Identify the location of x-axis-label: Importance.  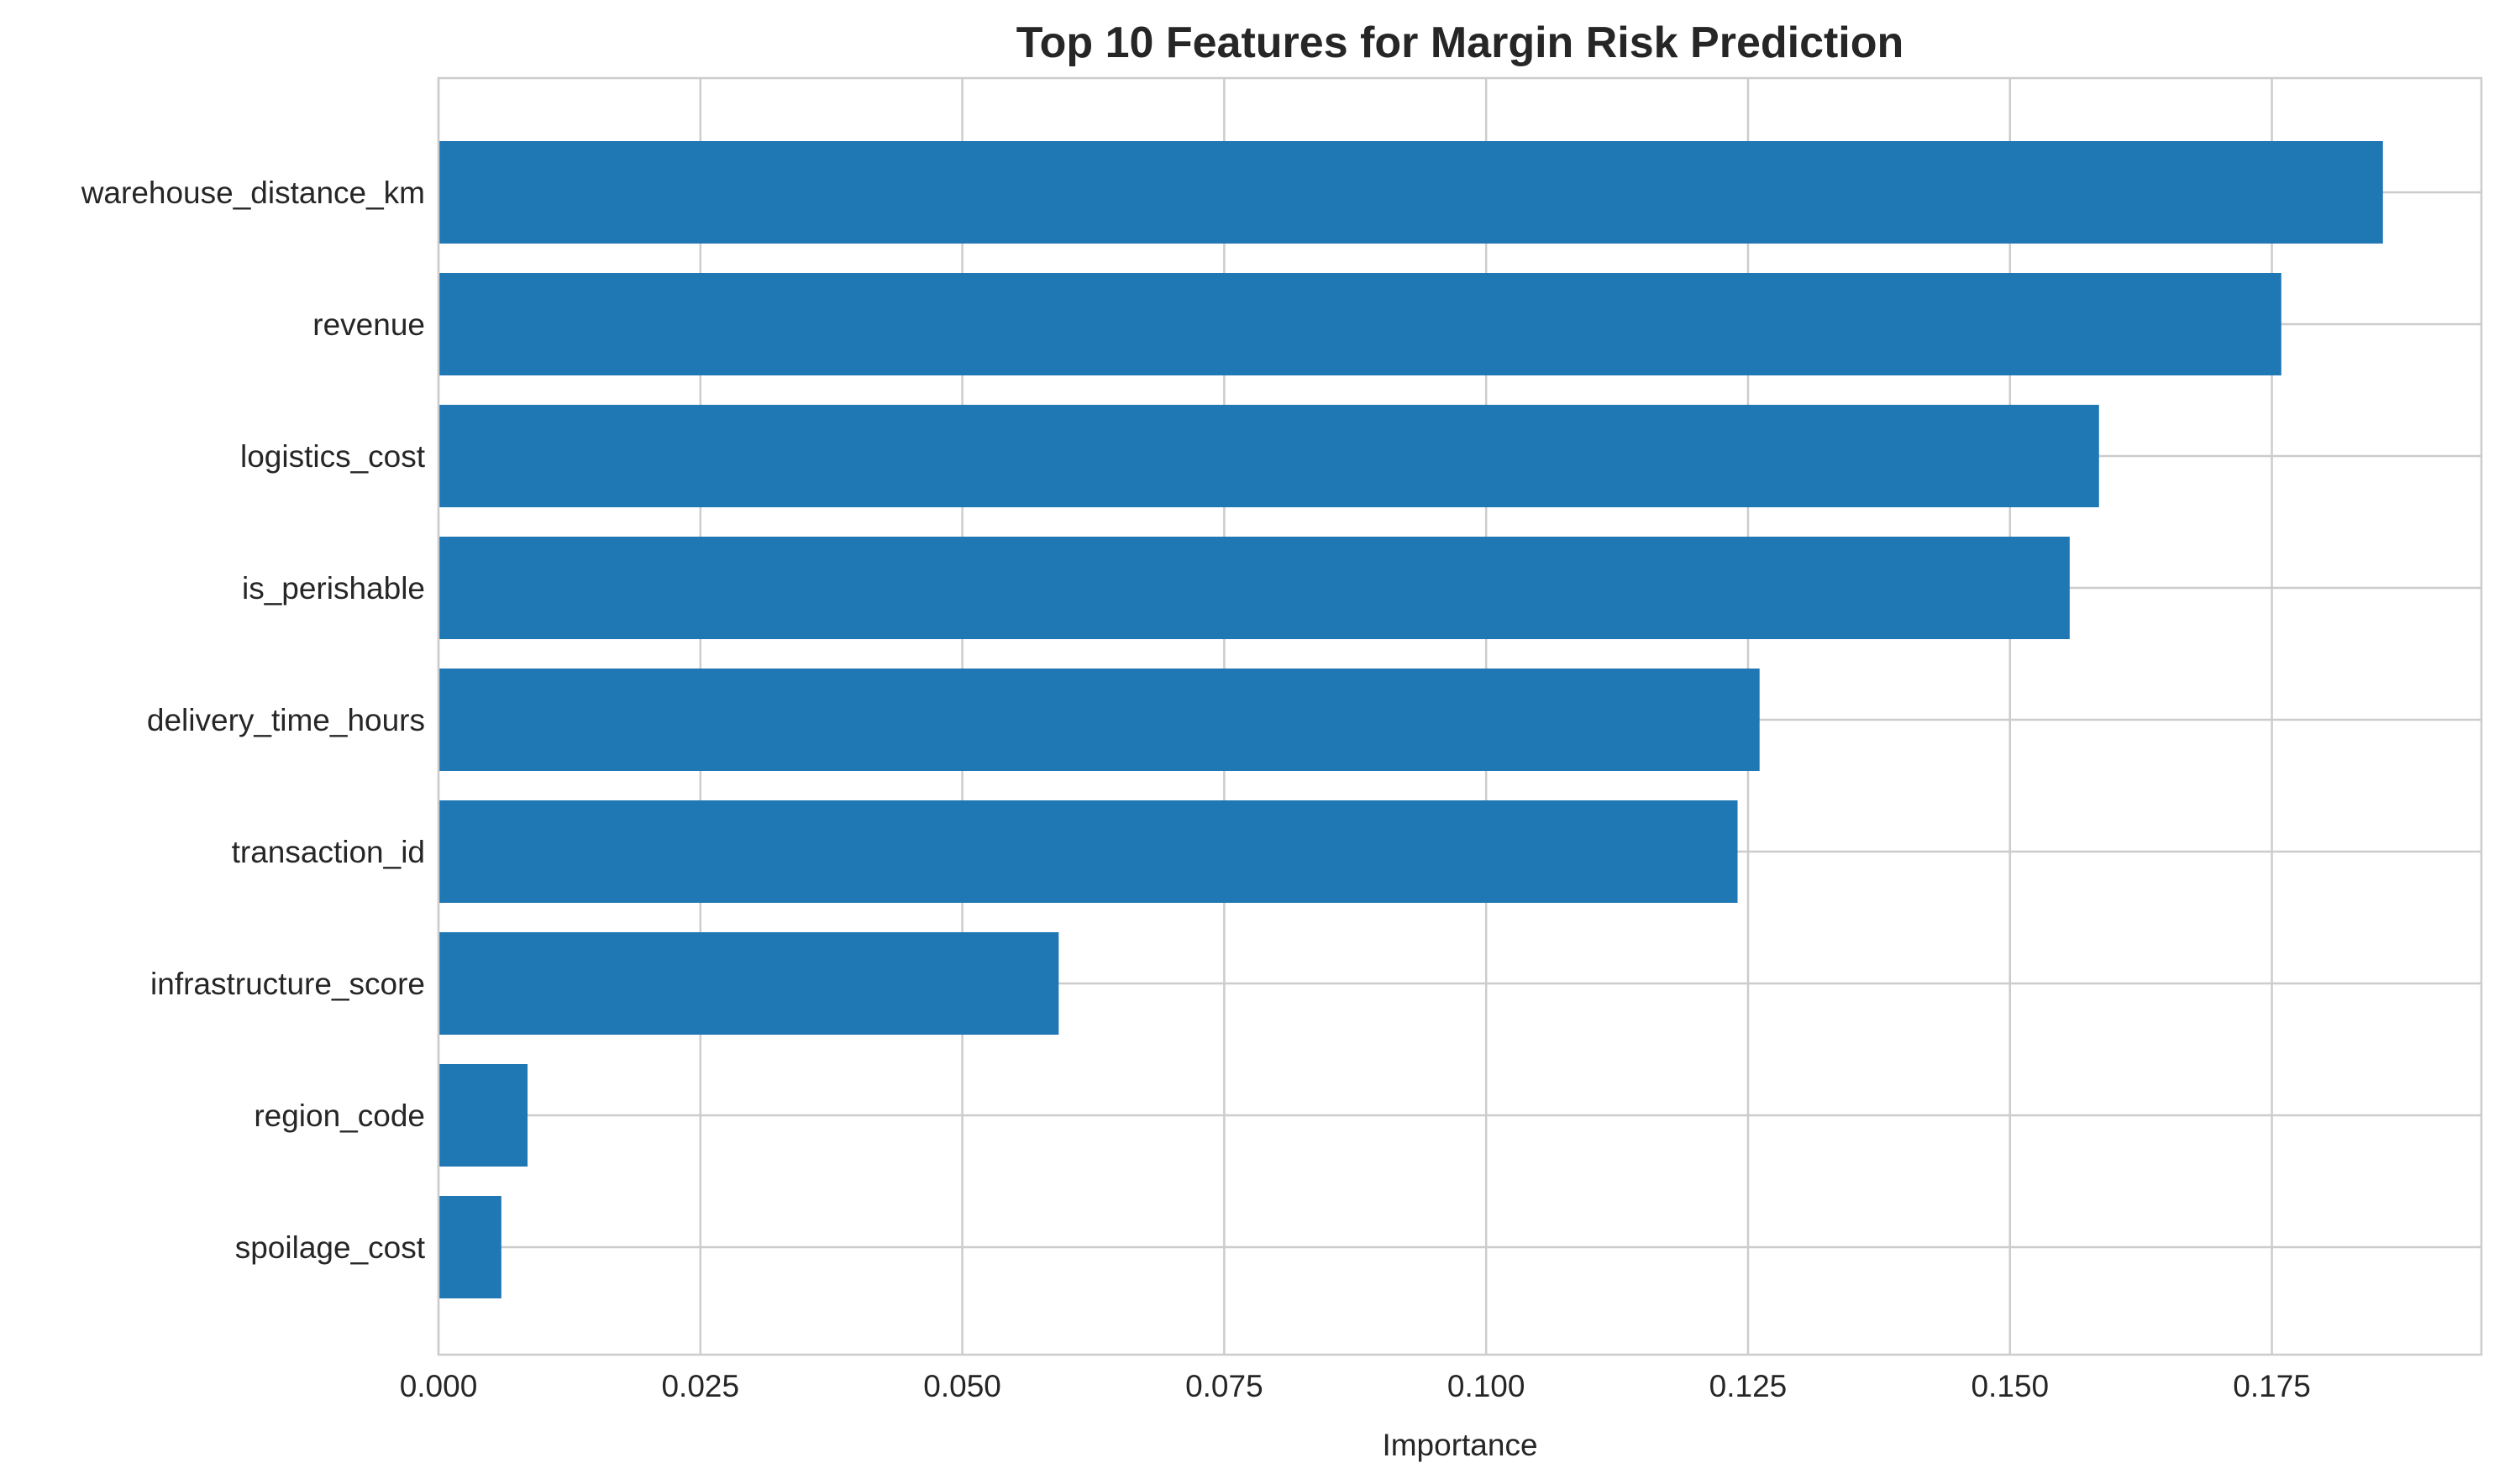
(1460, 1445).